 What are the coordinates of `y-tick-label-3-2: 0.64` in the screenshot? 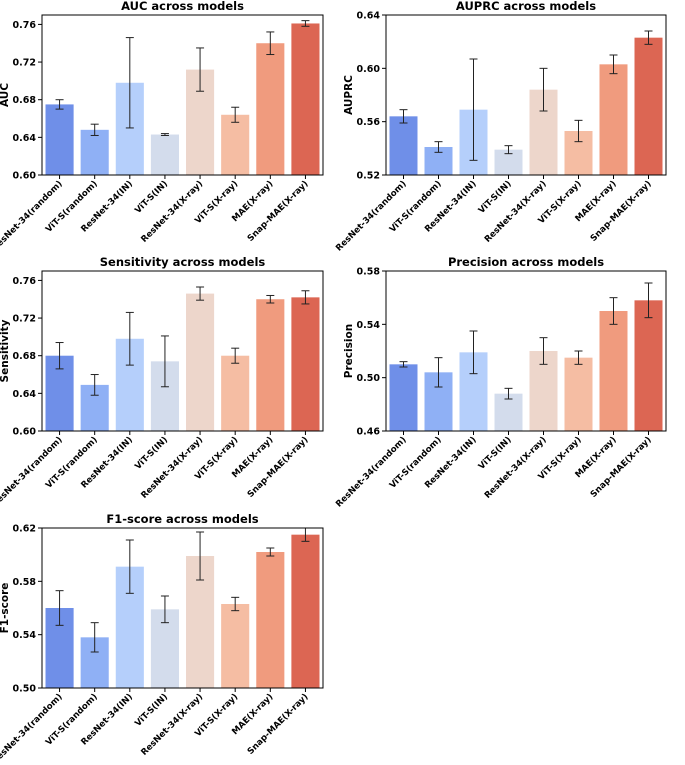 It's located at (25, 394).